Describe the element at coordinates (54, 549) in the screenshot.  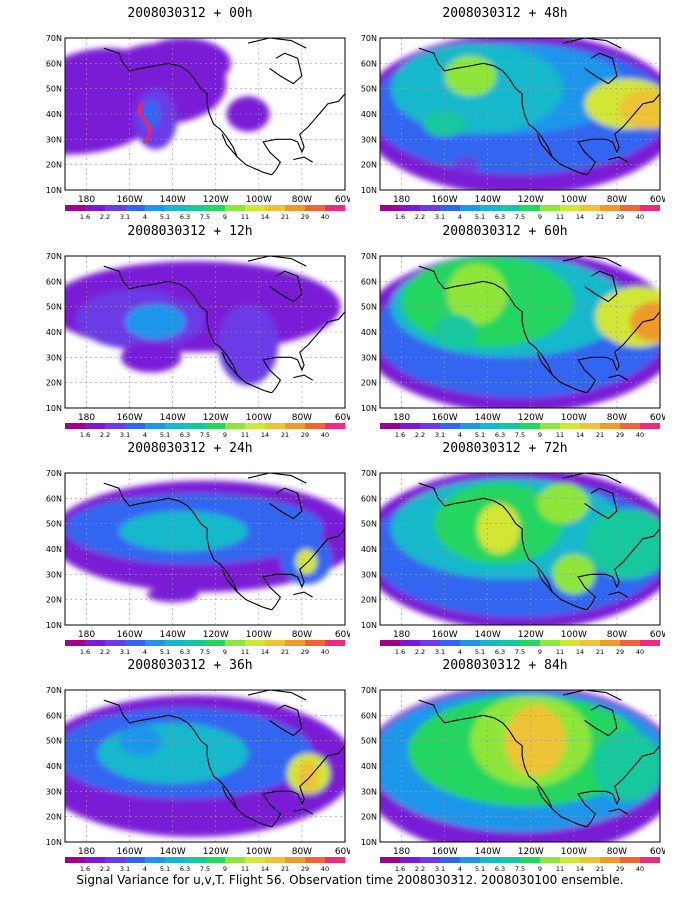
I see `latitude-label: 40N` at that location.